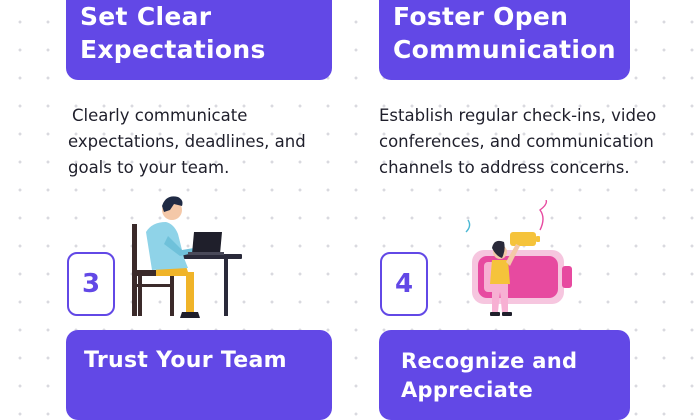 The image size is (700, 420). I want to click on card-recognize-and-appreciate: Recognize and Appreciate, so click(504, 375).